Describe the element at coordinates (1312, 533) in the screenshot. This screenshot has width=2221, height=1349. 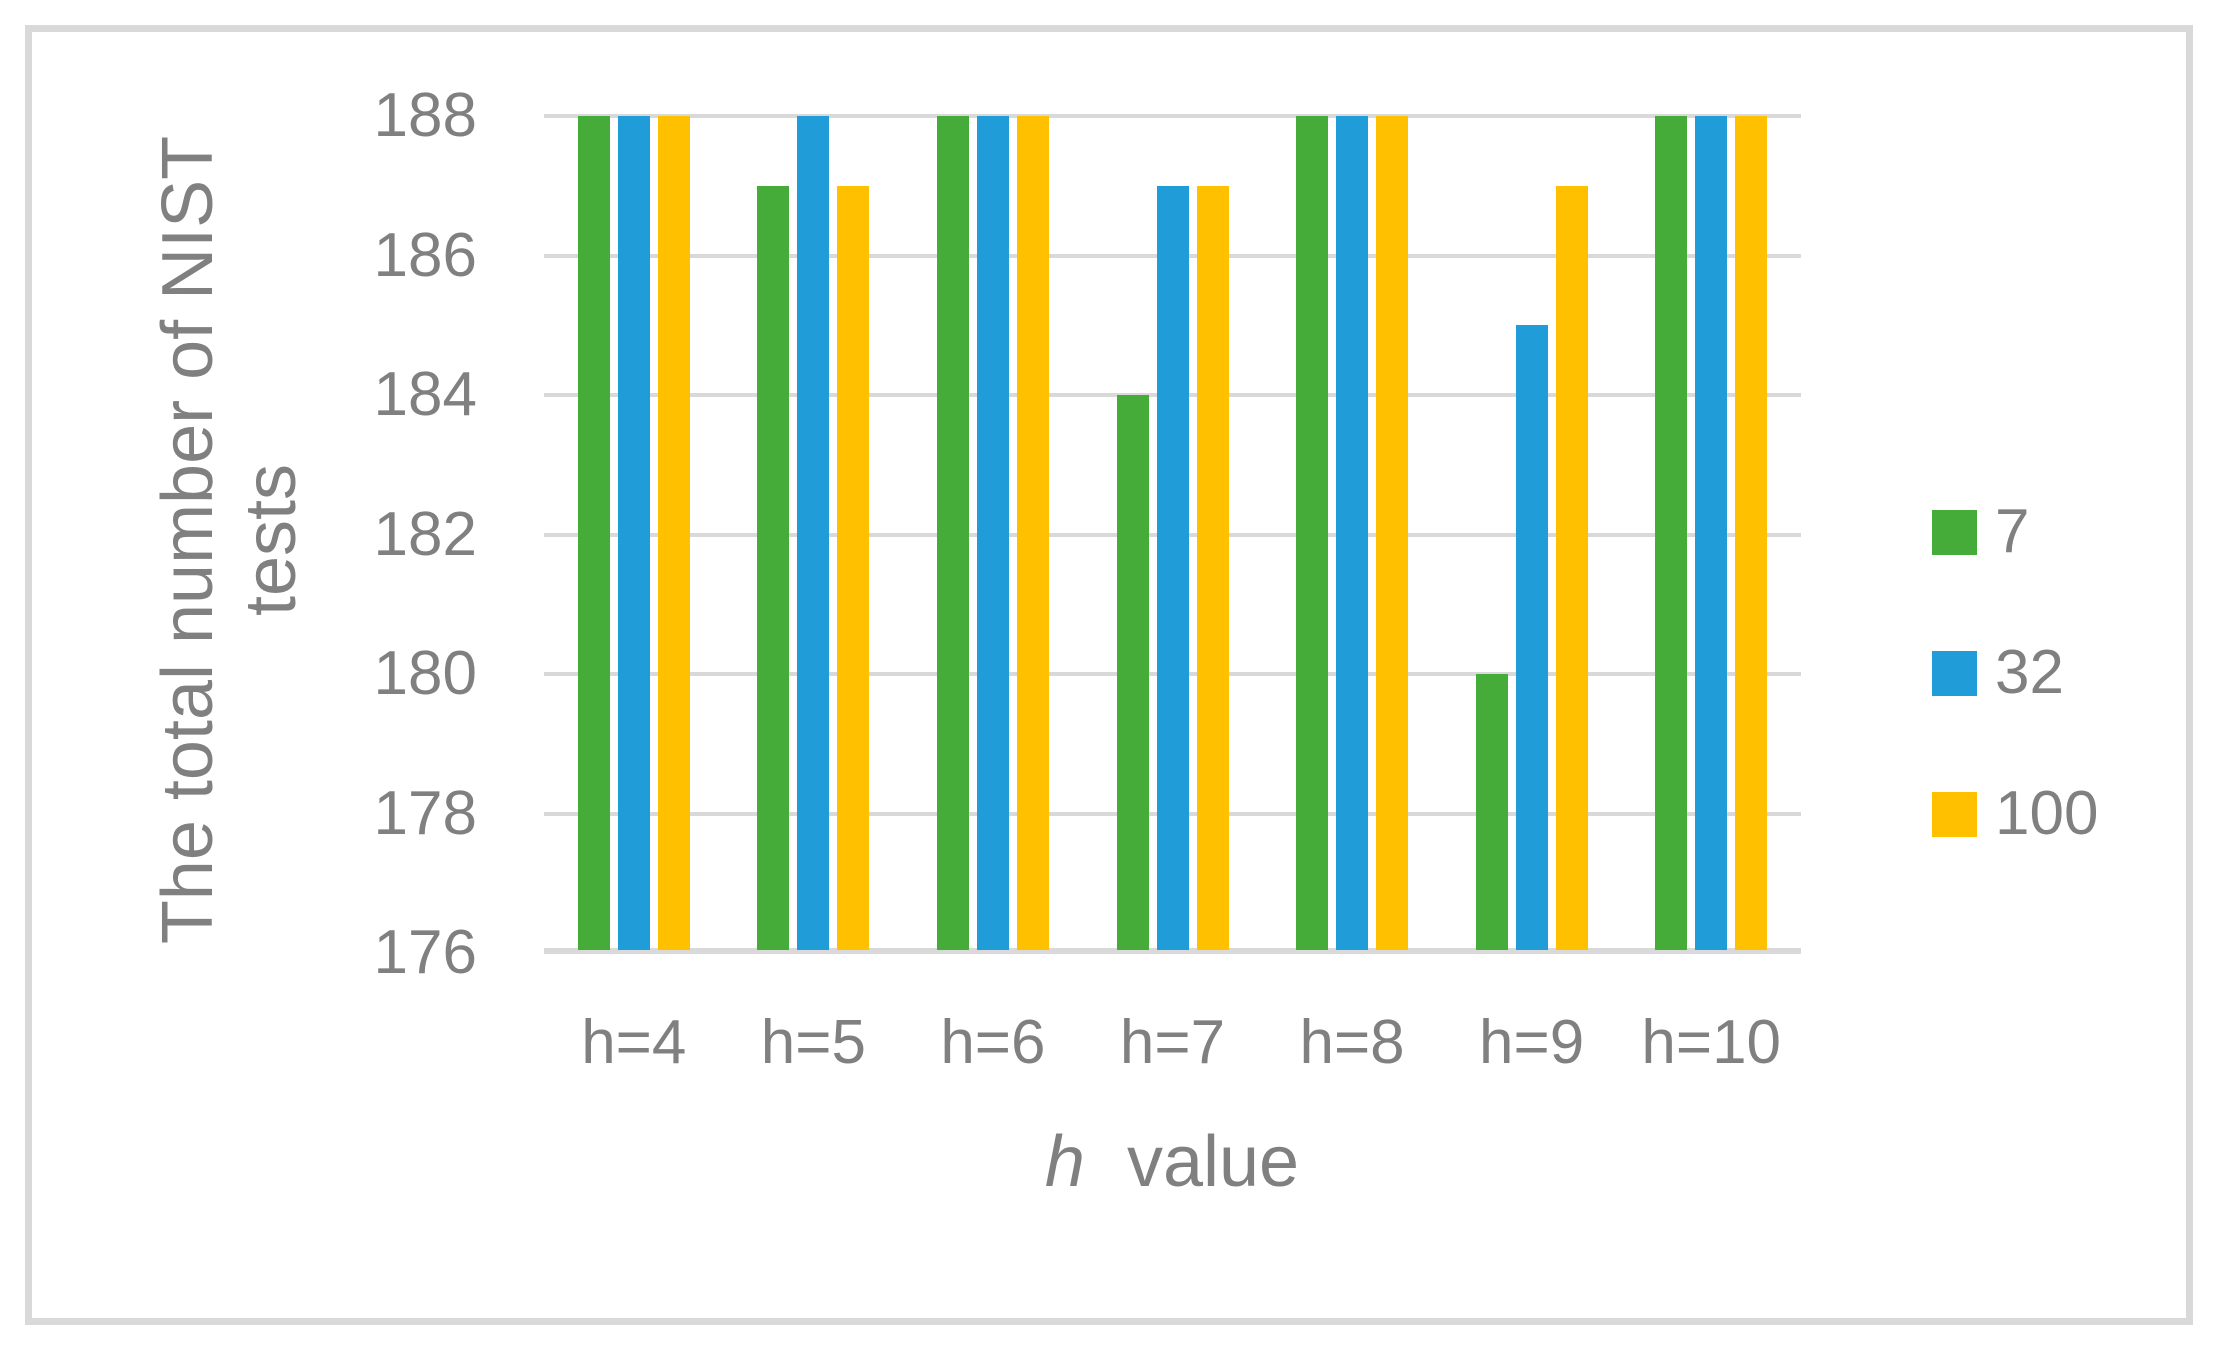
I see `bar-7-h=8` at that location.